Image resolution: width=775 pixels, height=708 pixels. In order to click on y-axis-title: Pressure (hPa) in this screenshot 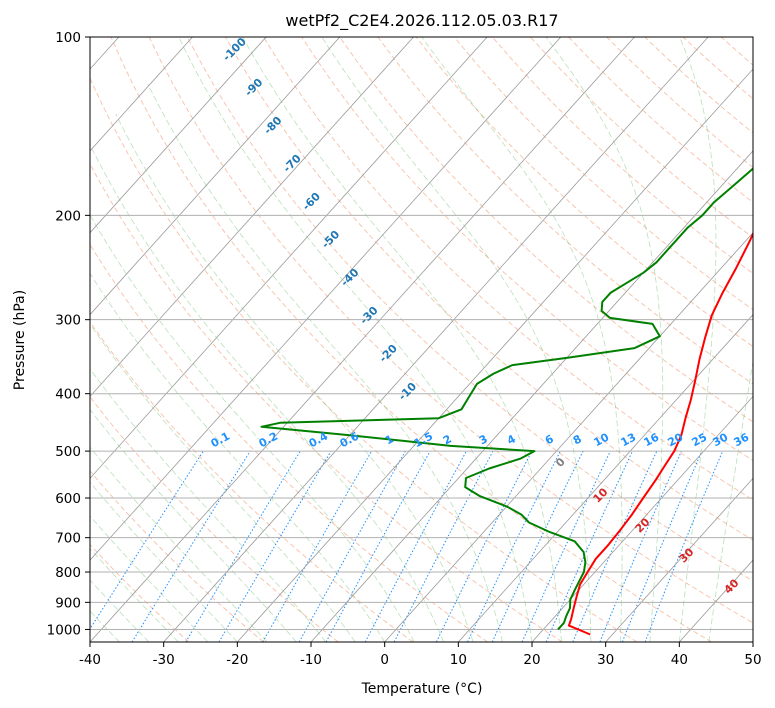, I will do `click(20, 340)`.